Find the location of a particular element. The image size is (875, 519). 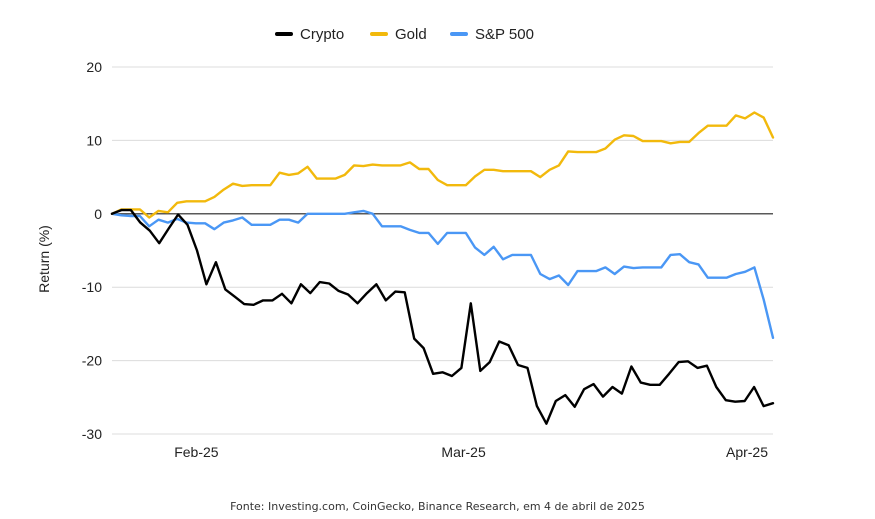

y-tick-label: 0 is located at coordinates (98, 214).